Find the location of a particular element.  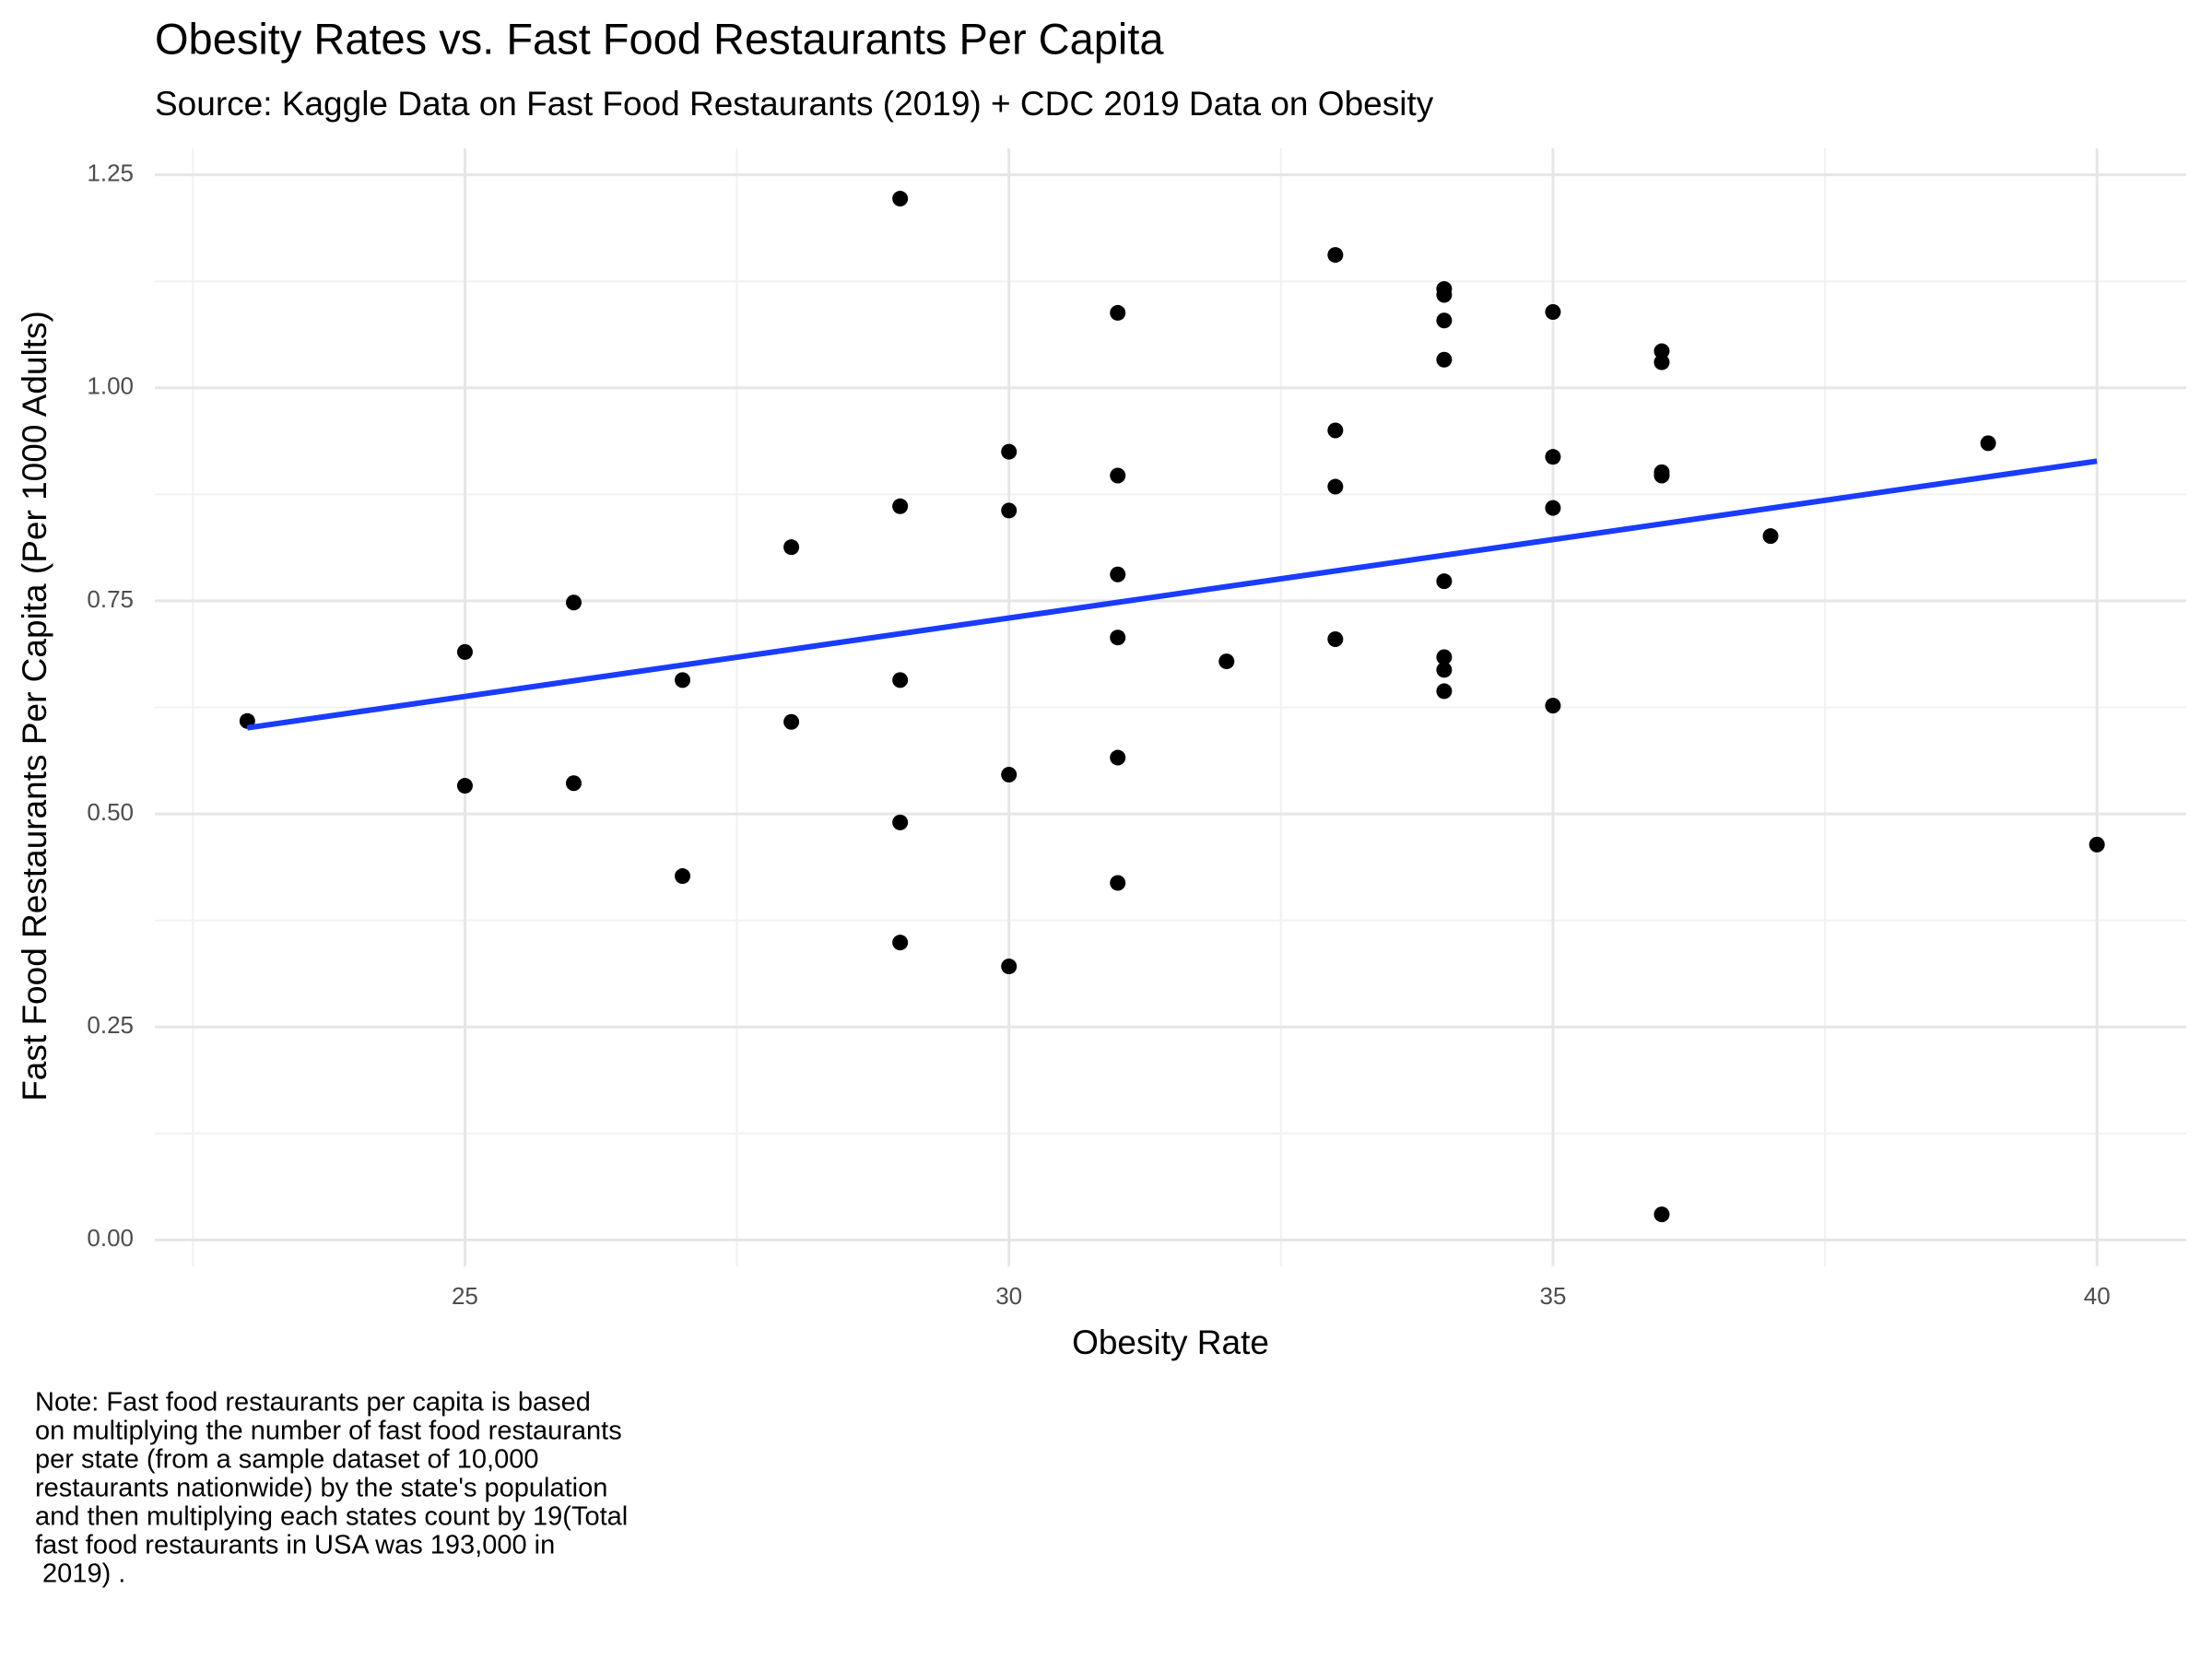

x-axis-title: Obesity Rate is located at coordinates (1170, 1342).